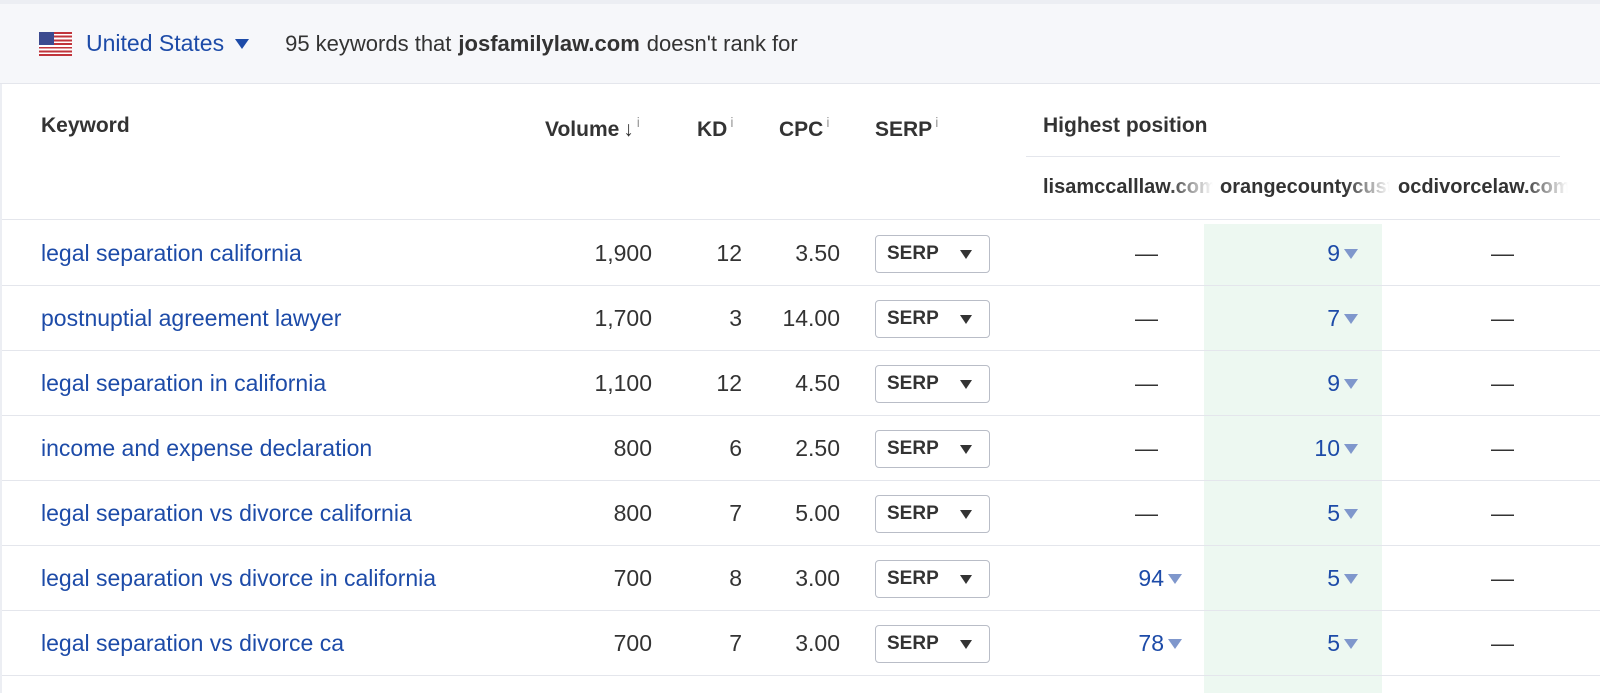 Image resolution: width=1600 pixels, height=693 pixels. I want to click on volume-value: 800, so click(632, 513).